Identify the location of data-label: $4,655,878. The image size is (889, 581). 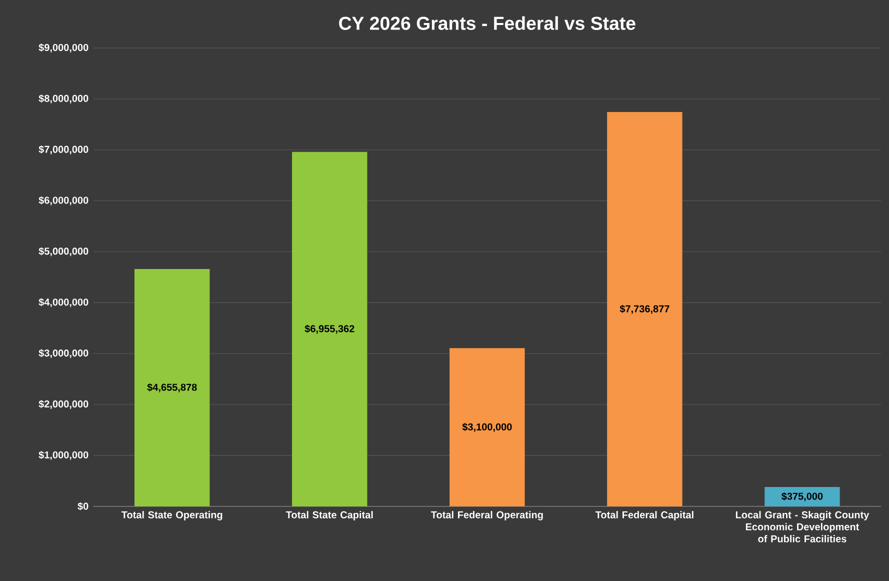
(172, 387).